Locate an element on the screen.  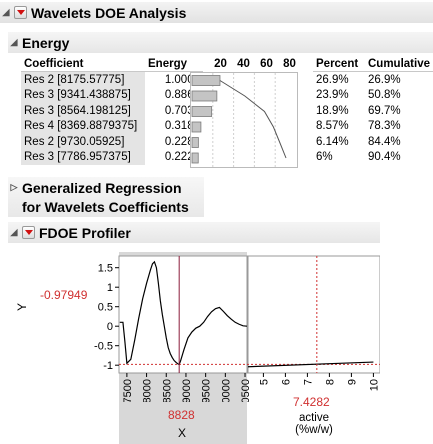
x-tick-label: 8500 is located at coordinates (167, 390).